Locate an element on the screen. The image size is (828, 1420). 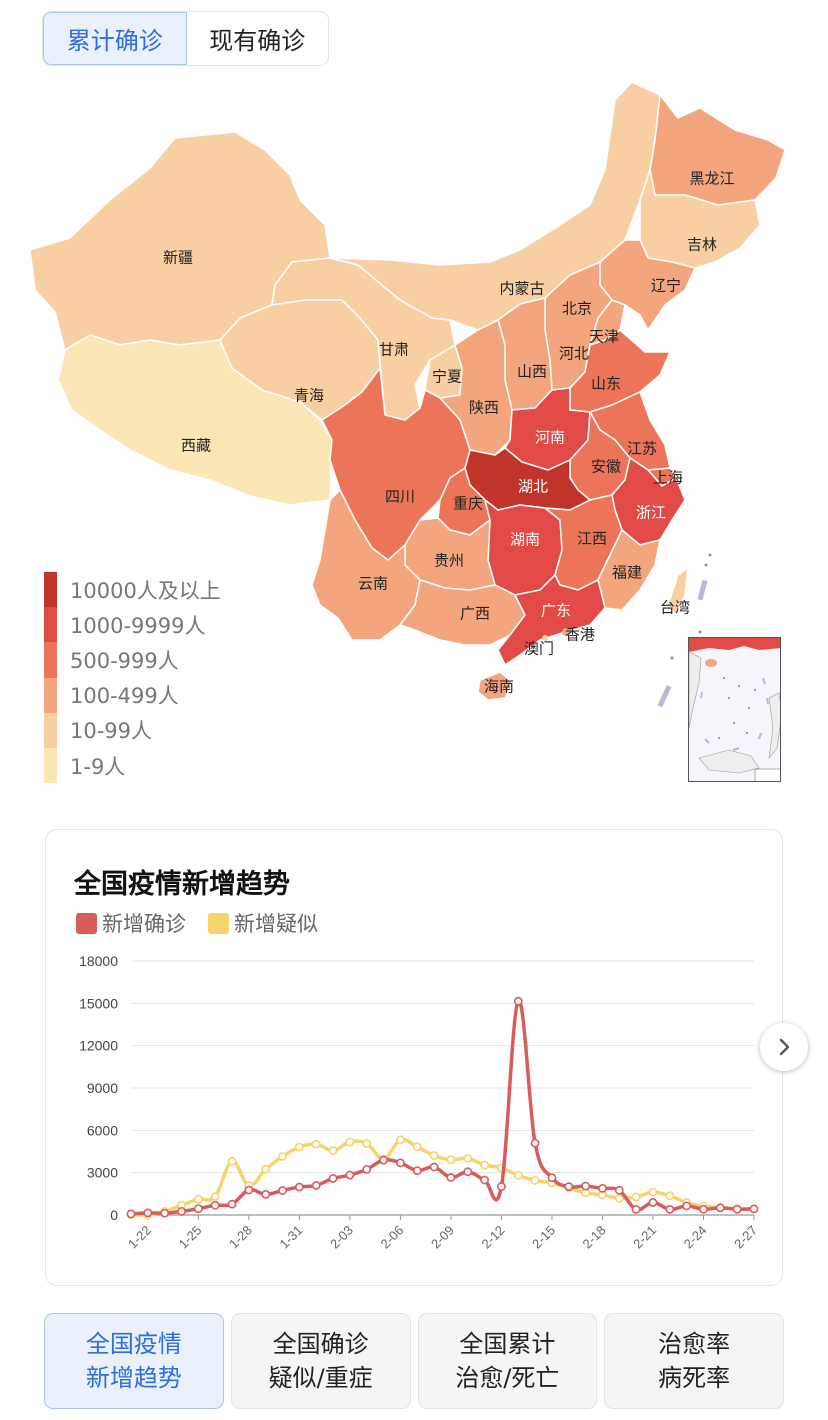
label-xianggang: 香港 is located at coordinates (580, 634).